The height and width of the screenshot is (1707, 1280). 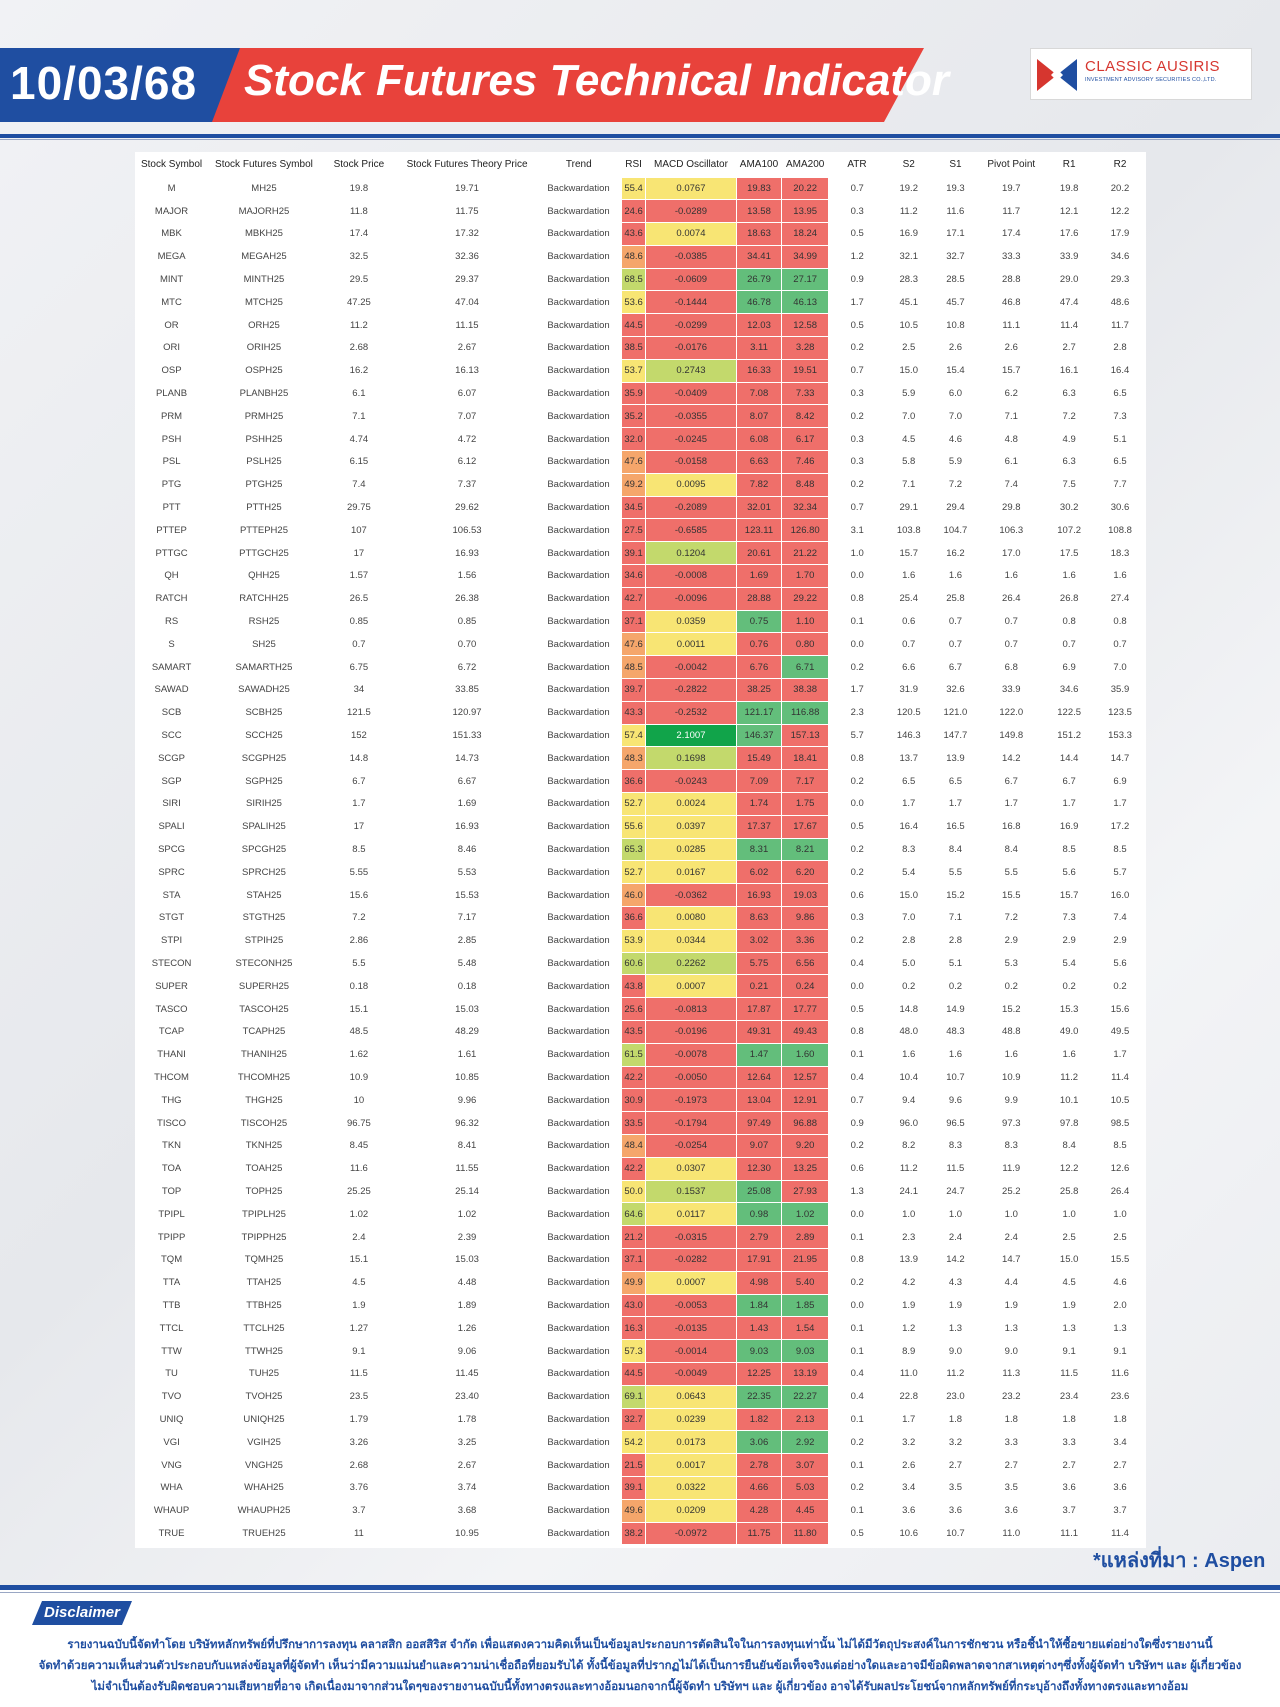 What do you see at coordinates (909, 918) in the screenshot?
I see `cell-s2: 7.0` at bounding box center [909, 918].